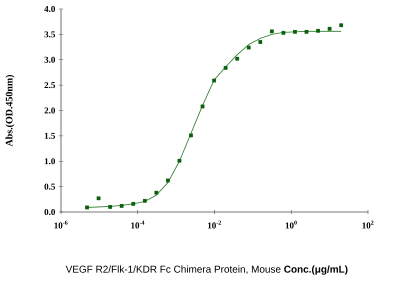 This screenshot has height=283, width=416. Describe the element at coordinates (207, 270) in the screenshot. I see `x-axis-title: VEGF R2/Flk-1/KDR Fc Chimera Protein, Mouse Conc.(μg/mL)` at that location.